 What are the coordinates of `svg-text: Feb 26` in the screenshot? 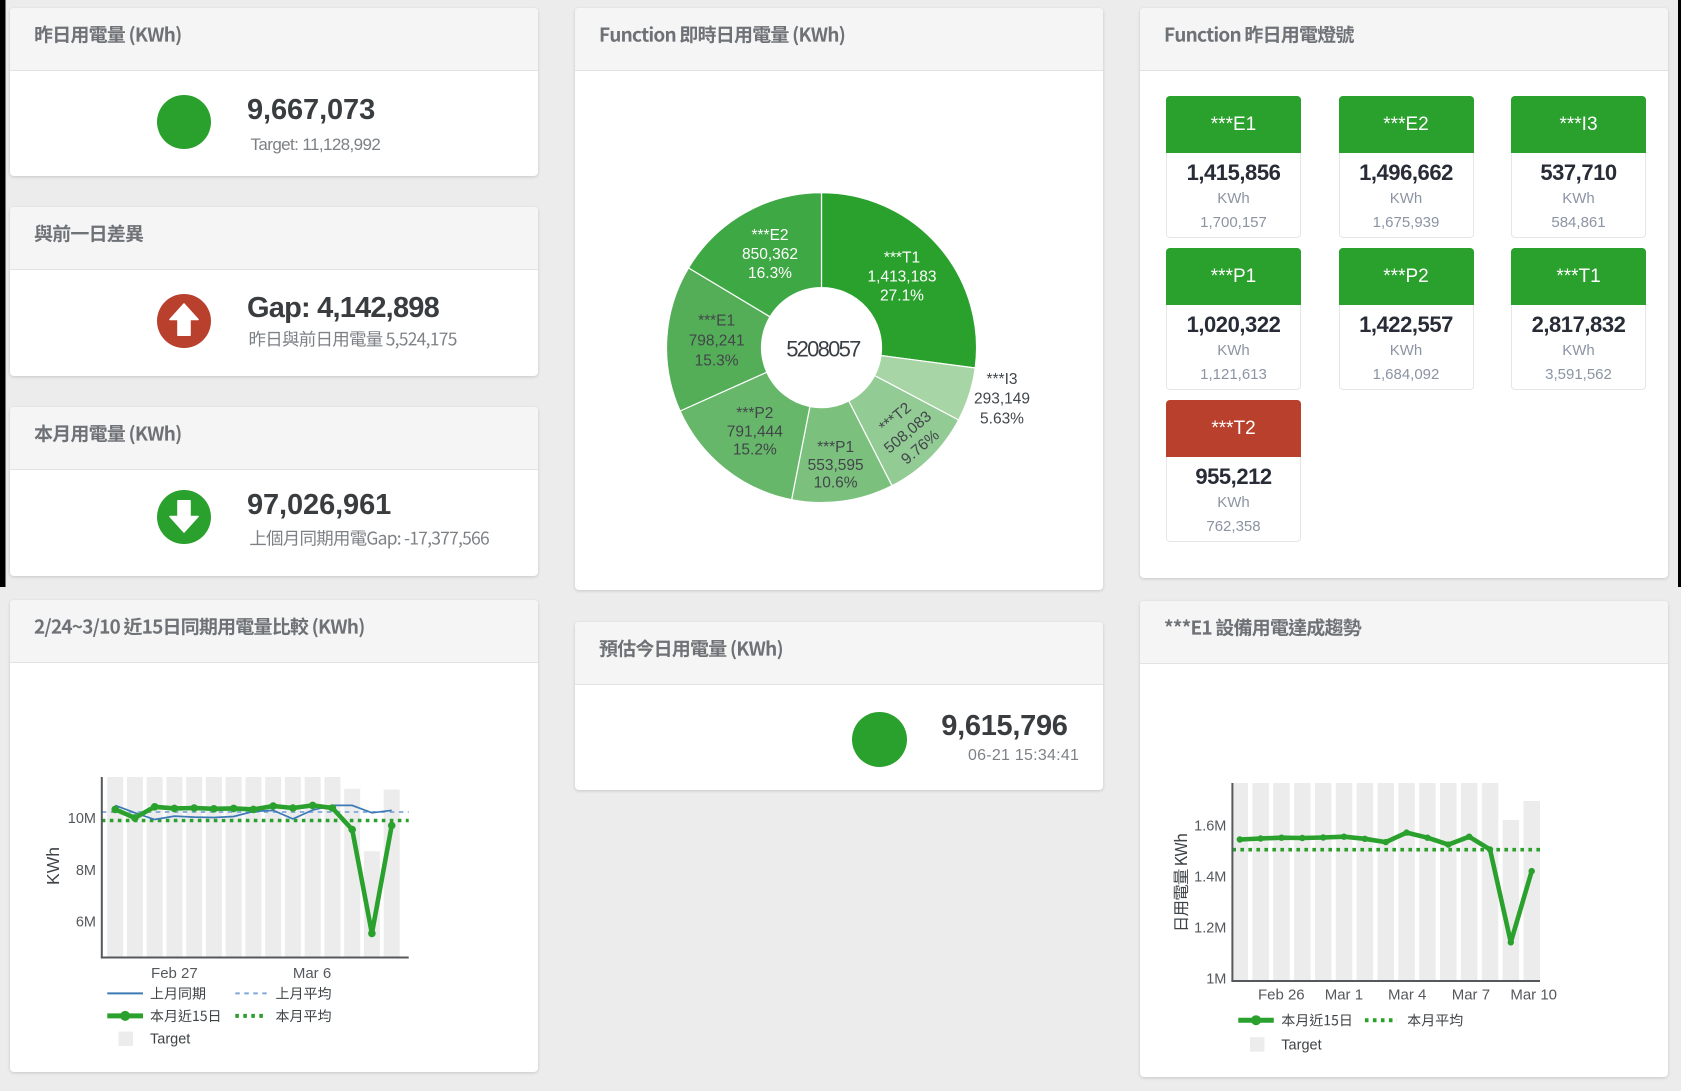 It's located at (1281, 995).